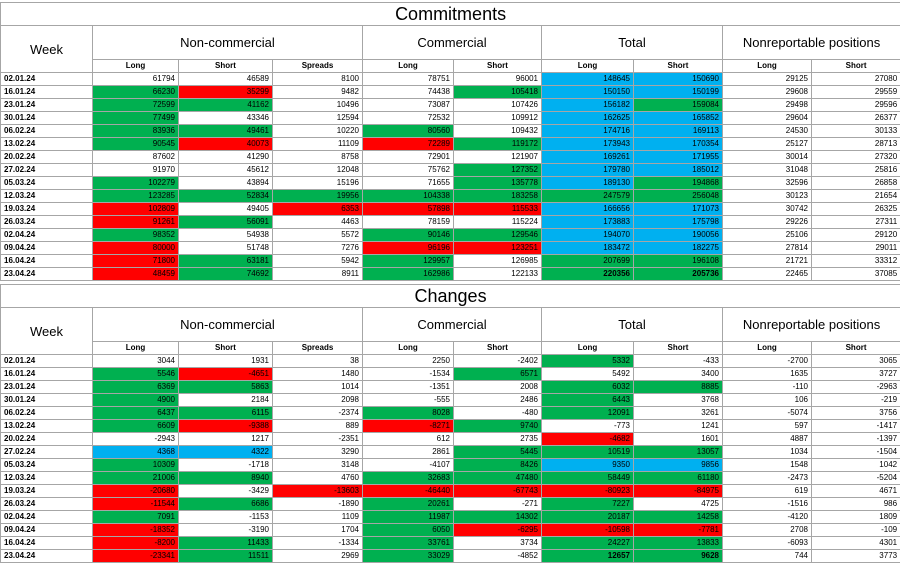  Describe the element at coordinates (317, 530) in the screenshot. I see `value-cell: 1704` at that location.